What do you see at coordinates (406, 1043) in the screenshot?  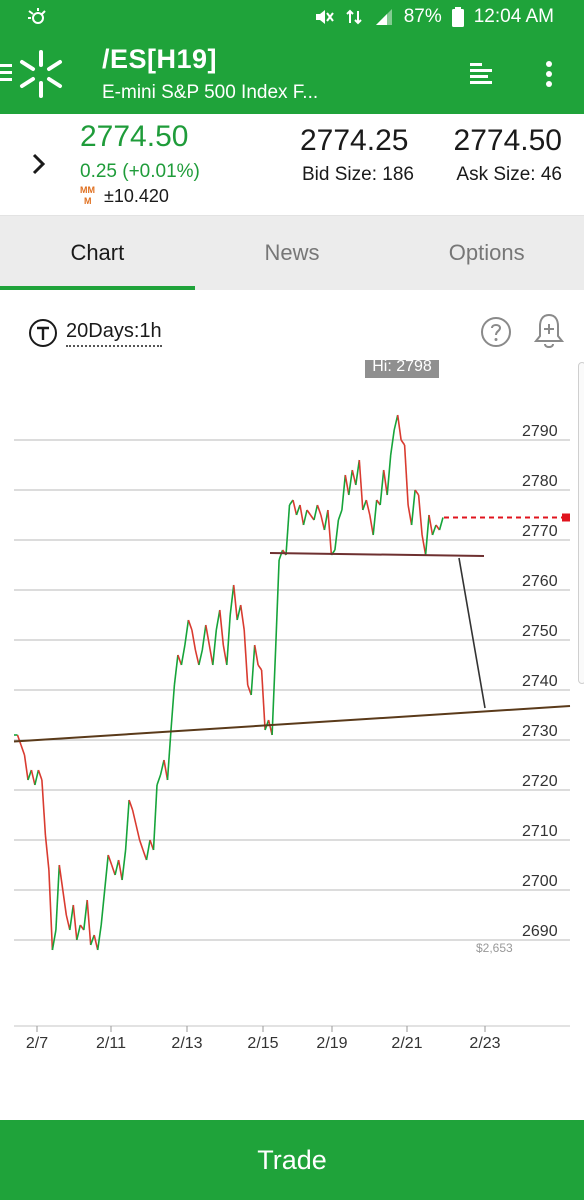 I see `x-tick-label: 2/21` at bounding box center [406, 1043].